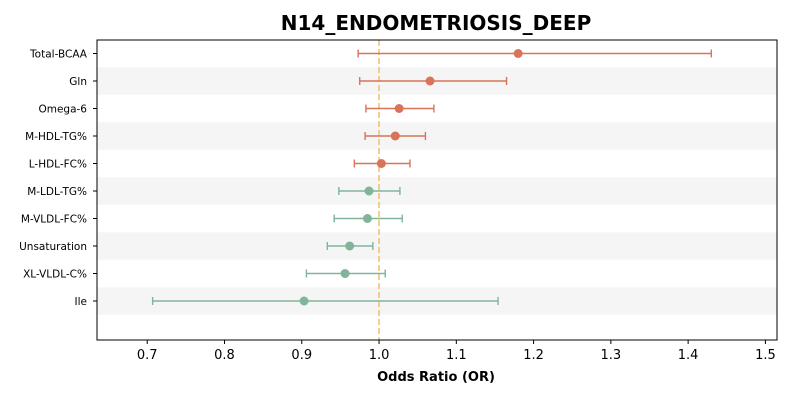  What do you see at coordinates (765, 355) in the screenshot?
I see `x-tick-label: 1.5` at bounding box center [765, 355].